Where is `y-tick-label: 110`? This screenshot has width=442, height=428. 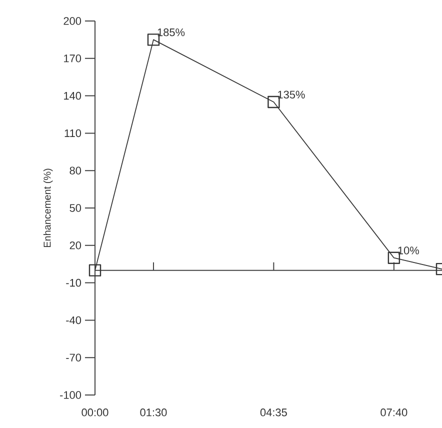
y-tick-label: 110 is located at coordinates (73, 133).